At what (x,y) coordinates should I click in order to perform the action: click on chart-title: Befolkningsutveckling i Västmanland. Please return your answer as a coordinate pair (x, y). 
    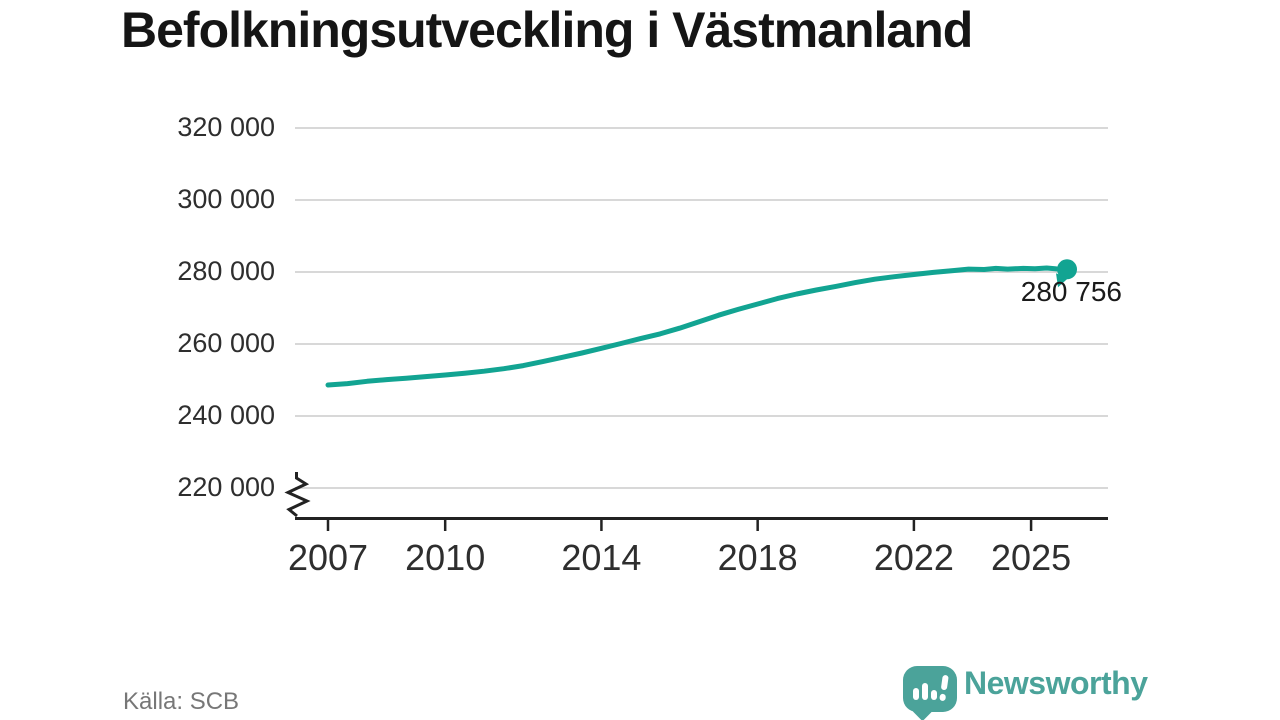
    Looking at the image, I should click on (547, 30).